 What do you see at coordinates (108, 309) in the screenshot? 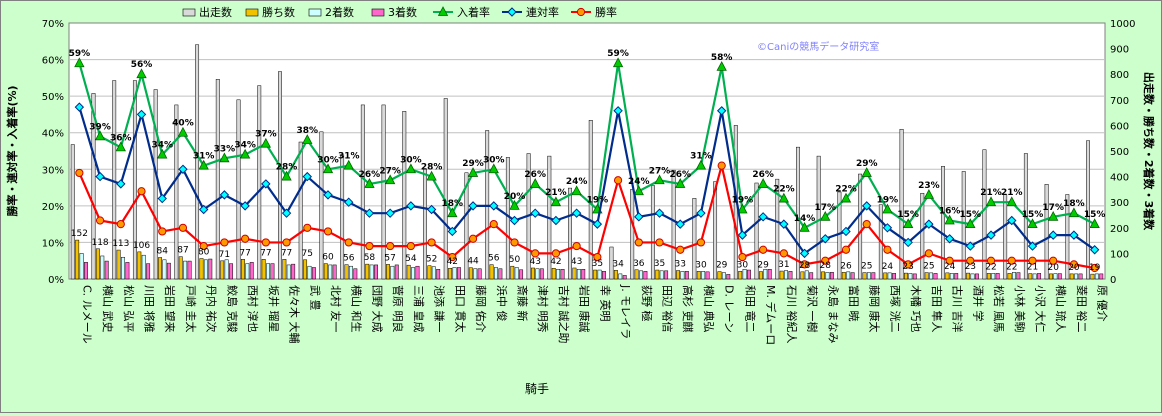
I see `x-tick-label: 横山 武史` at bounding box center [108, 309].